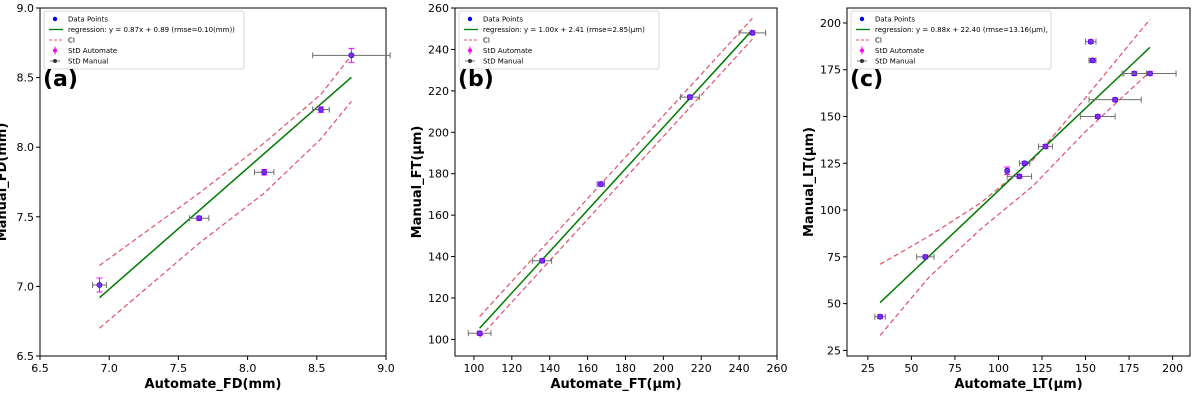  I want to click on x-tick-label: 160, so click(587, 368).